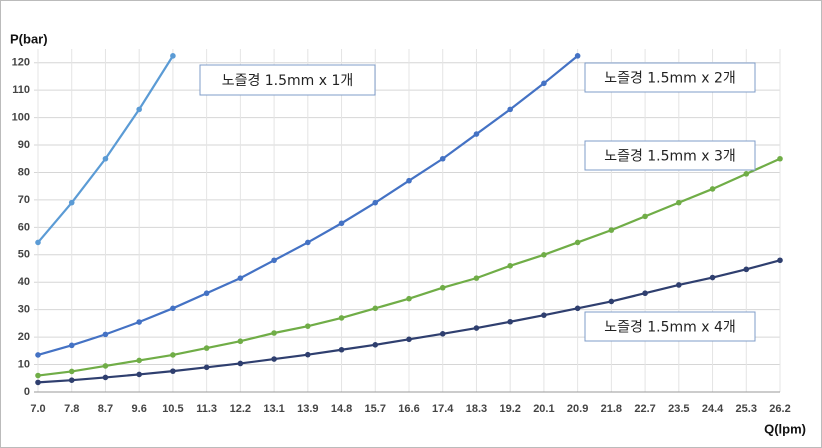 Image resolution: width=822 pixels, height=448 pixels. What do you see at coordinates (24, 172) in the screenshot?
I see `y-tick-label: 80` at bounding box center [24, 172].